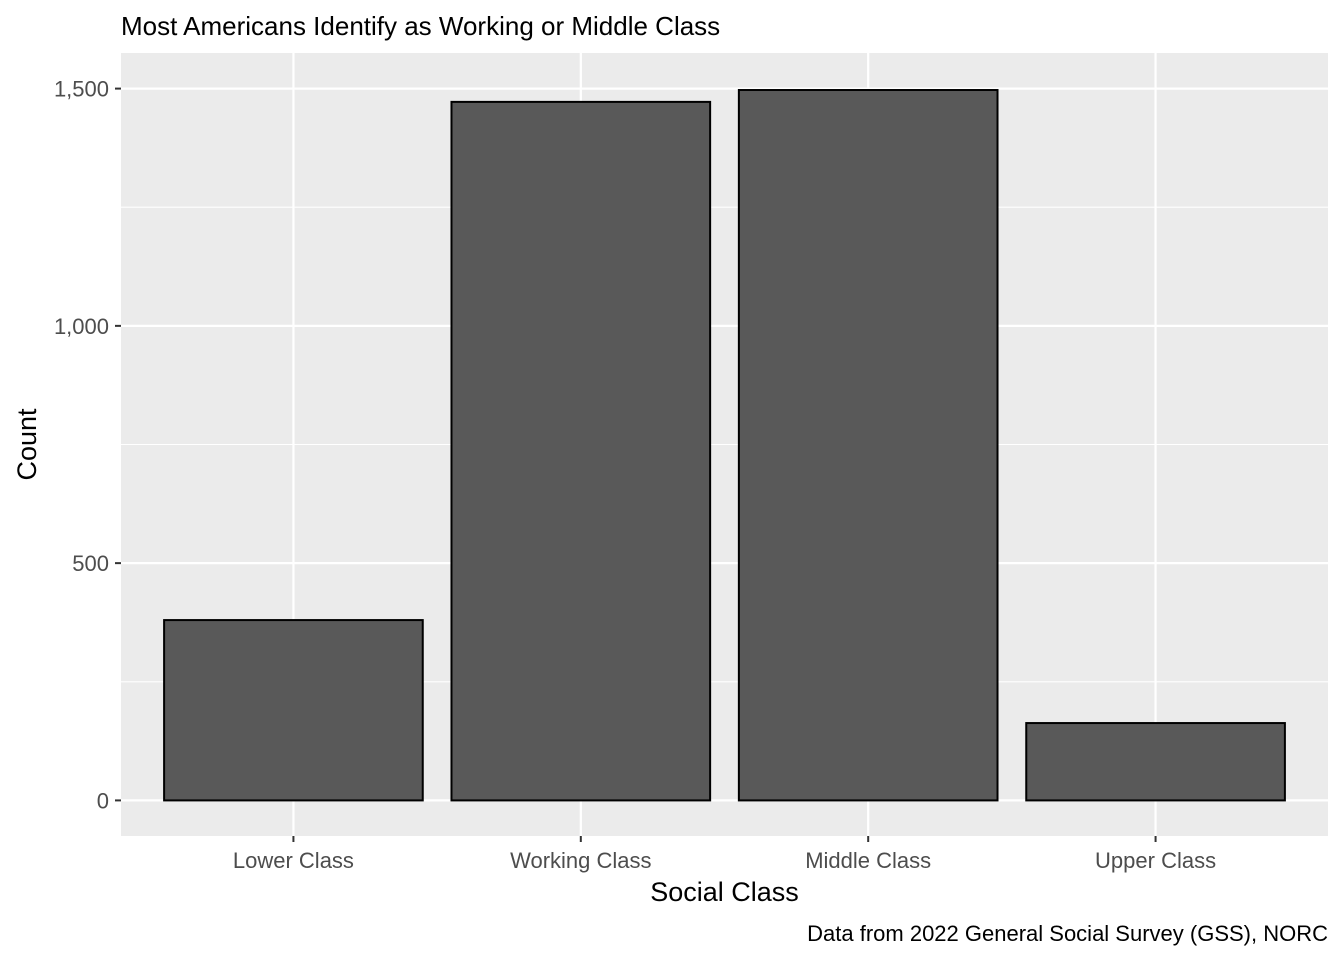 The height and width of the screenshot is (965, 1344). What do you see at coordinates (868, 860) in the screenshot?
I see `x-tick-label: Middle Class` at bounding box center [868, 860].